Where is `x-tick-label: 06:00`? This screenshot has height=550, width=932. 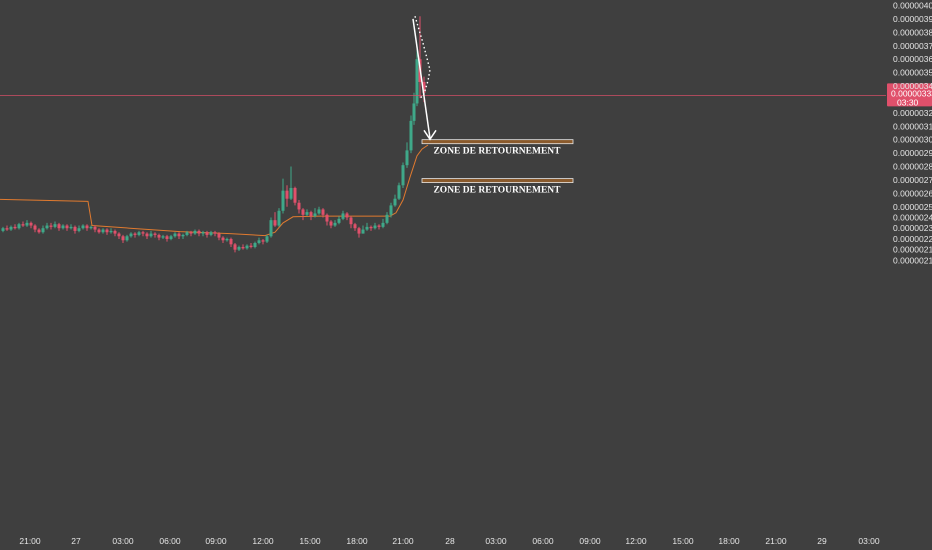
x-tick-label: 06:00 is located at coordinates (543, 541).